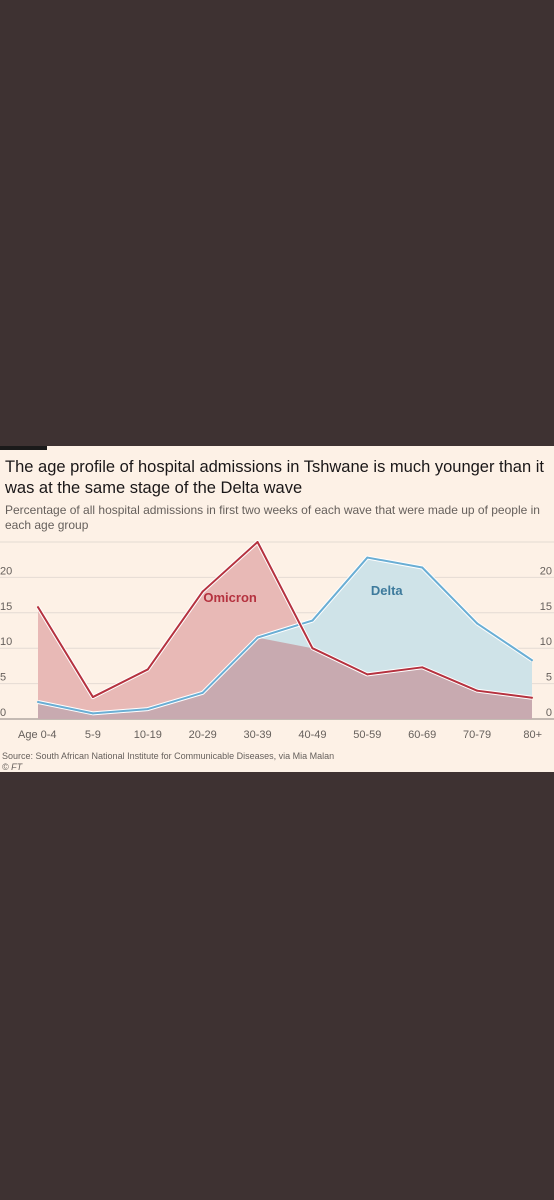 The height and width of the screenshot is (1200, 554). What do you see at coordinates (93, 735) in the screenshot?
I see `x-tick-1: 5-9` at bounding box center [93, 735].